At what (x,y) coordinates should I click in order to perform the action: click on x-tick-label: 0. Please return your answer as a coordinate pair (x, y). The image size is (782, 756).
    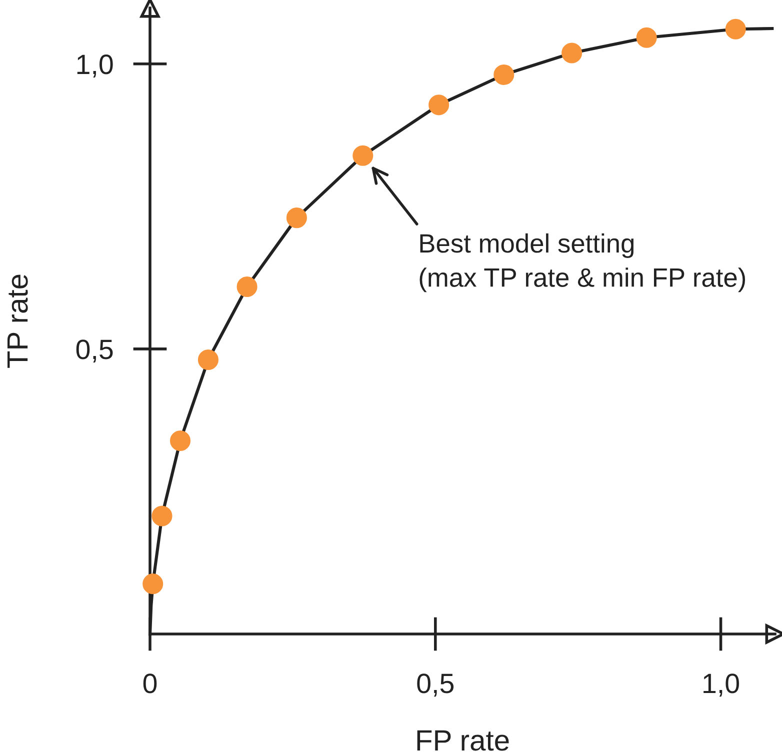
    Looking at the image, I should click on (150, 684).